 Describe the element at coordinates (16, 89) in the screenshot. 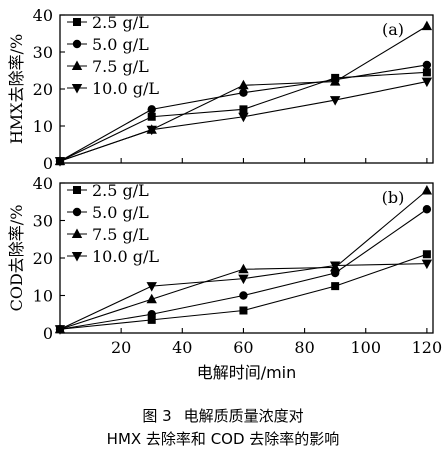

I see `y-axis-label: HMX去除率/%` at that location.